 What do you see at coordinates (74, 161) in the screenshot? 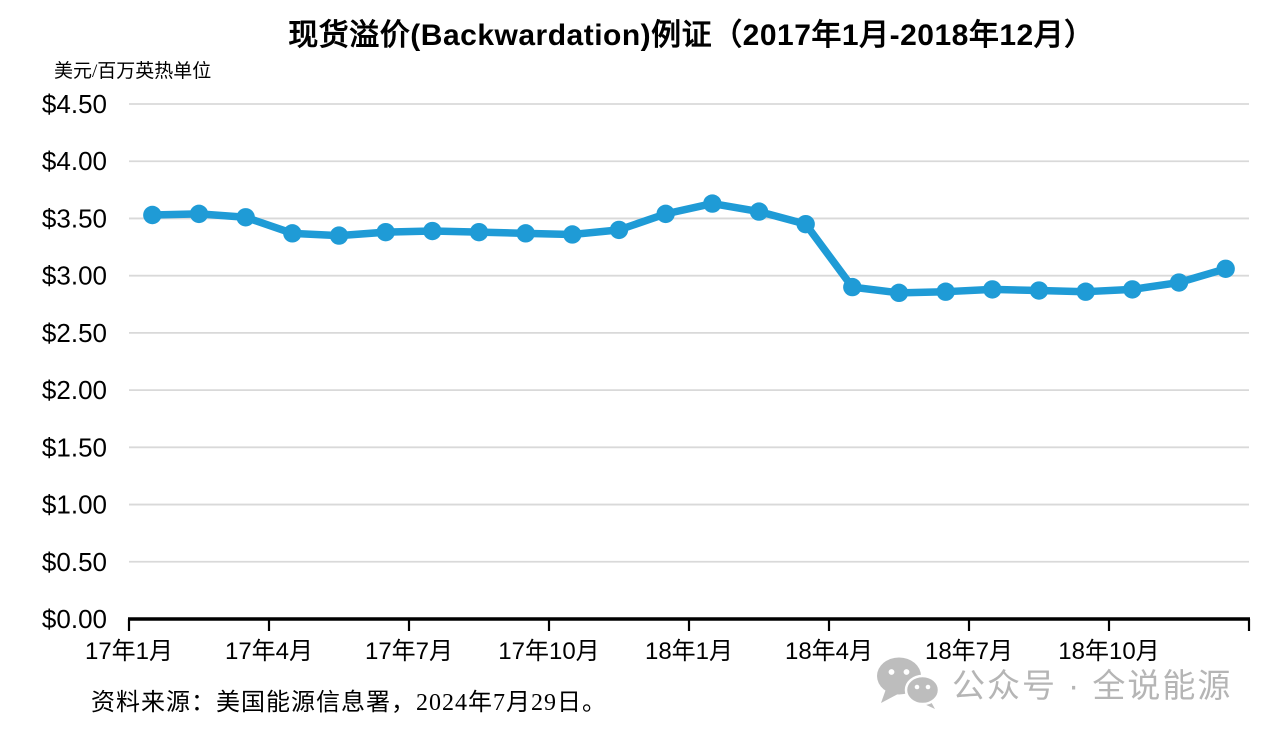
I see `y-tick-label: $4.00` at bounding box center [74, 161].